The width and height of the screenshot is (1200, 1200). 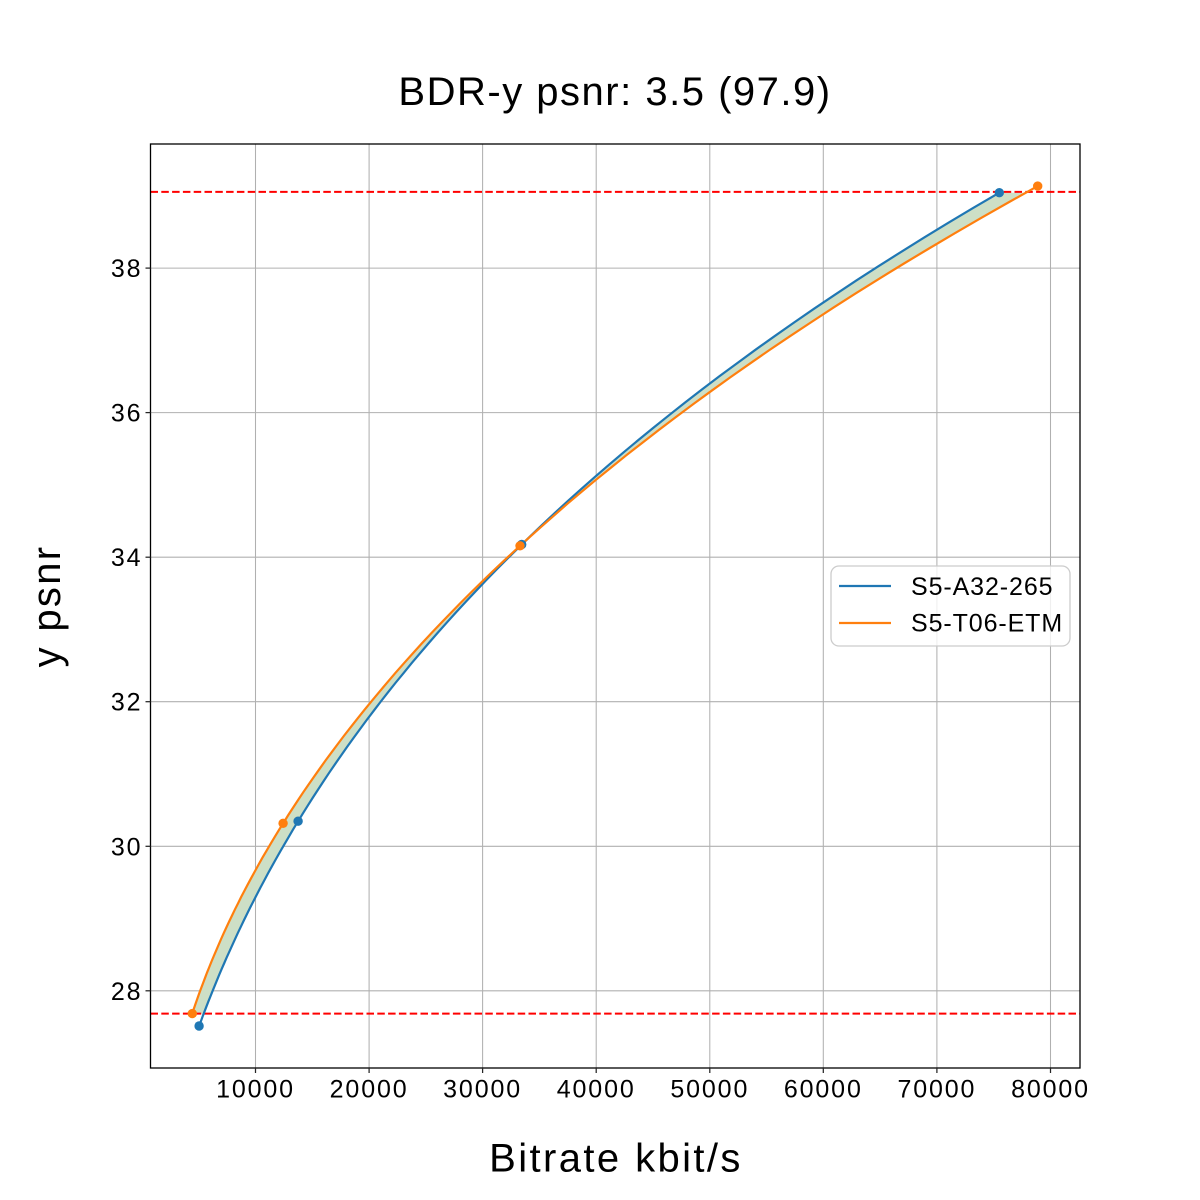 What do you see at coordinates (709, 1089) in the screenshot?
I see `svg-text: 50000` at bounding box center [709, 1089].